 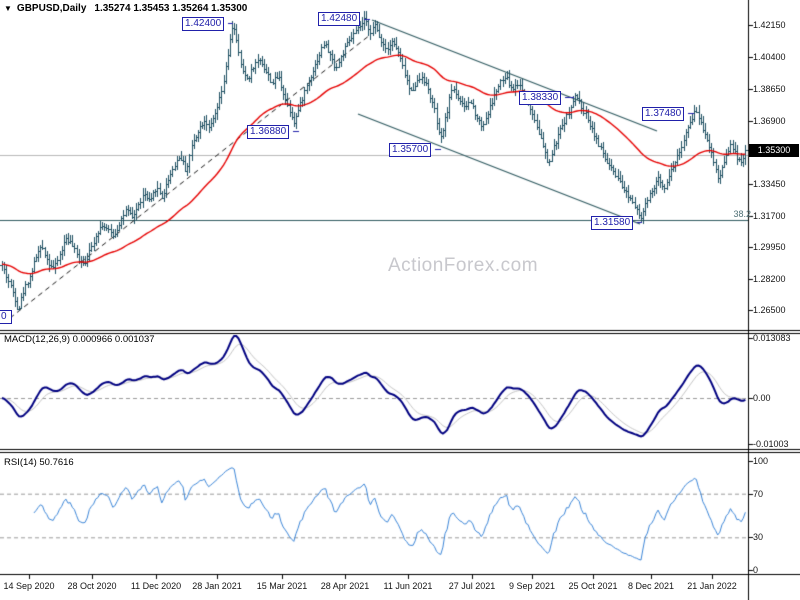 I want to click on date-label: 21 Jan 2022, so click(x=712, y=586).